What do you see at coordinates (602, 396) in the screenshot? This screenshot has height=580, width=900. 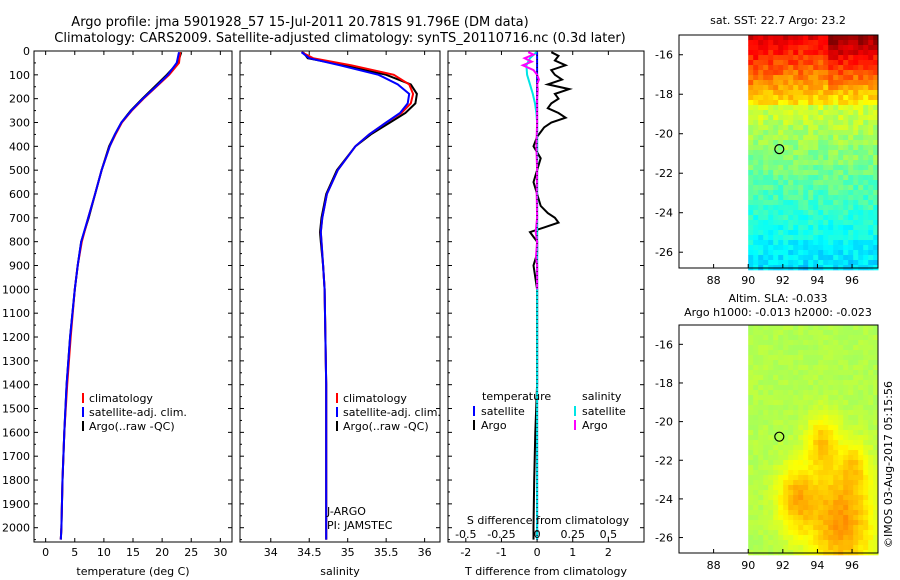 I see `legend-heading-salinity: salinity` at bounding box center [602, 396].